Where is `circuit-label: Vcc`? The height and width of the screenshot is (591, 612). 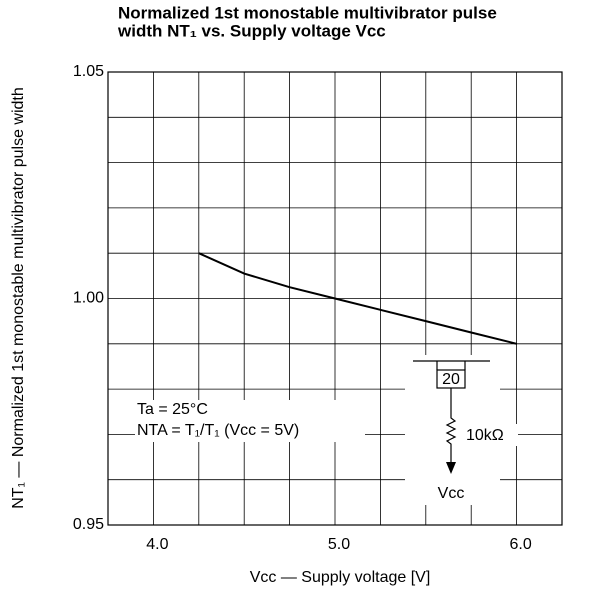 circuit-label: Vcc is located at coordinates (451, 493).